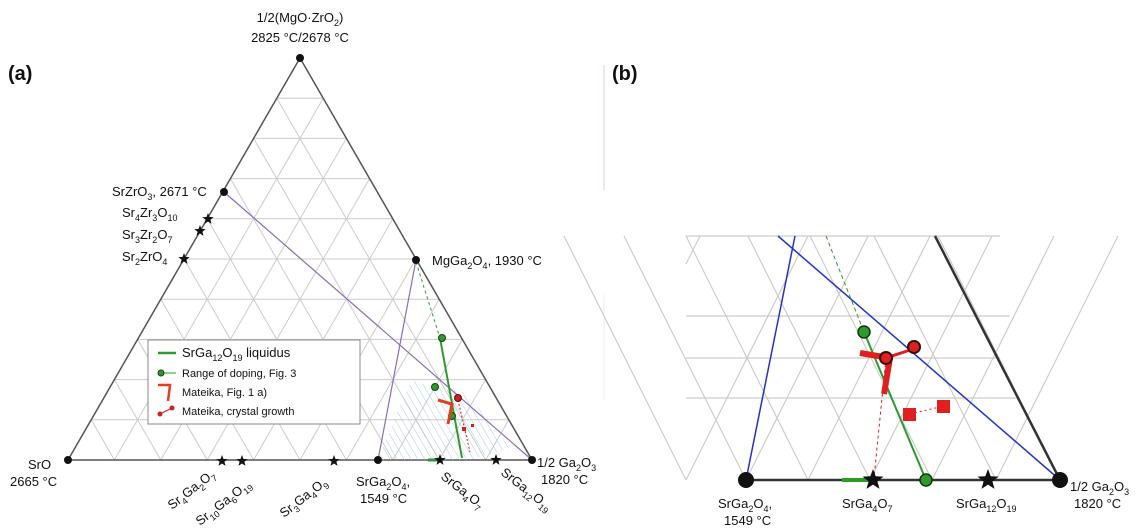 The width and height of the screenshot is (1142, 530). What do you see at coordinates (487, 262) in the screenshot?
I see `mgga2o4-label: MgGa2O4, 1930 °C` at bounding box center [487, 262].